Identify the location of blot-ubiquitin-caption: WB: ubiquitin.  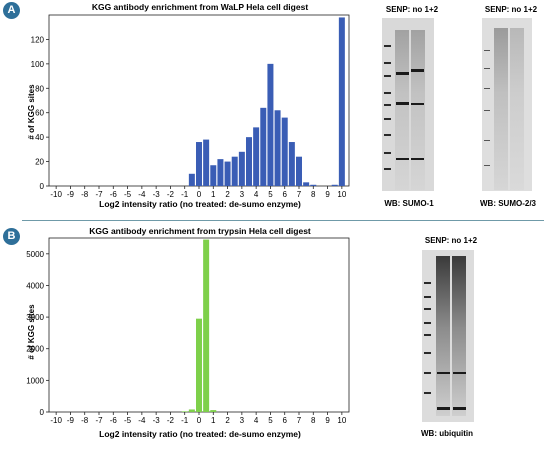
(447, 433).